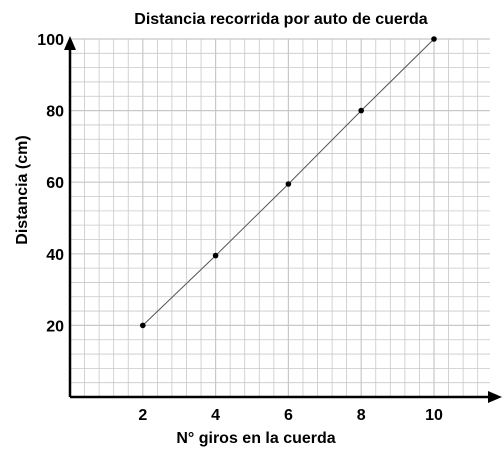  Describe the element at coordinates (22, 189) in the screenshot. I see `y-axis-label: Distancia (cm)` at that location.